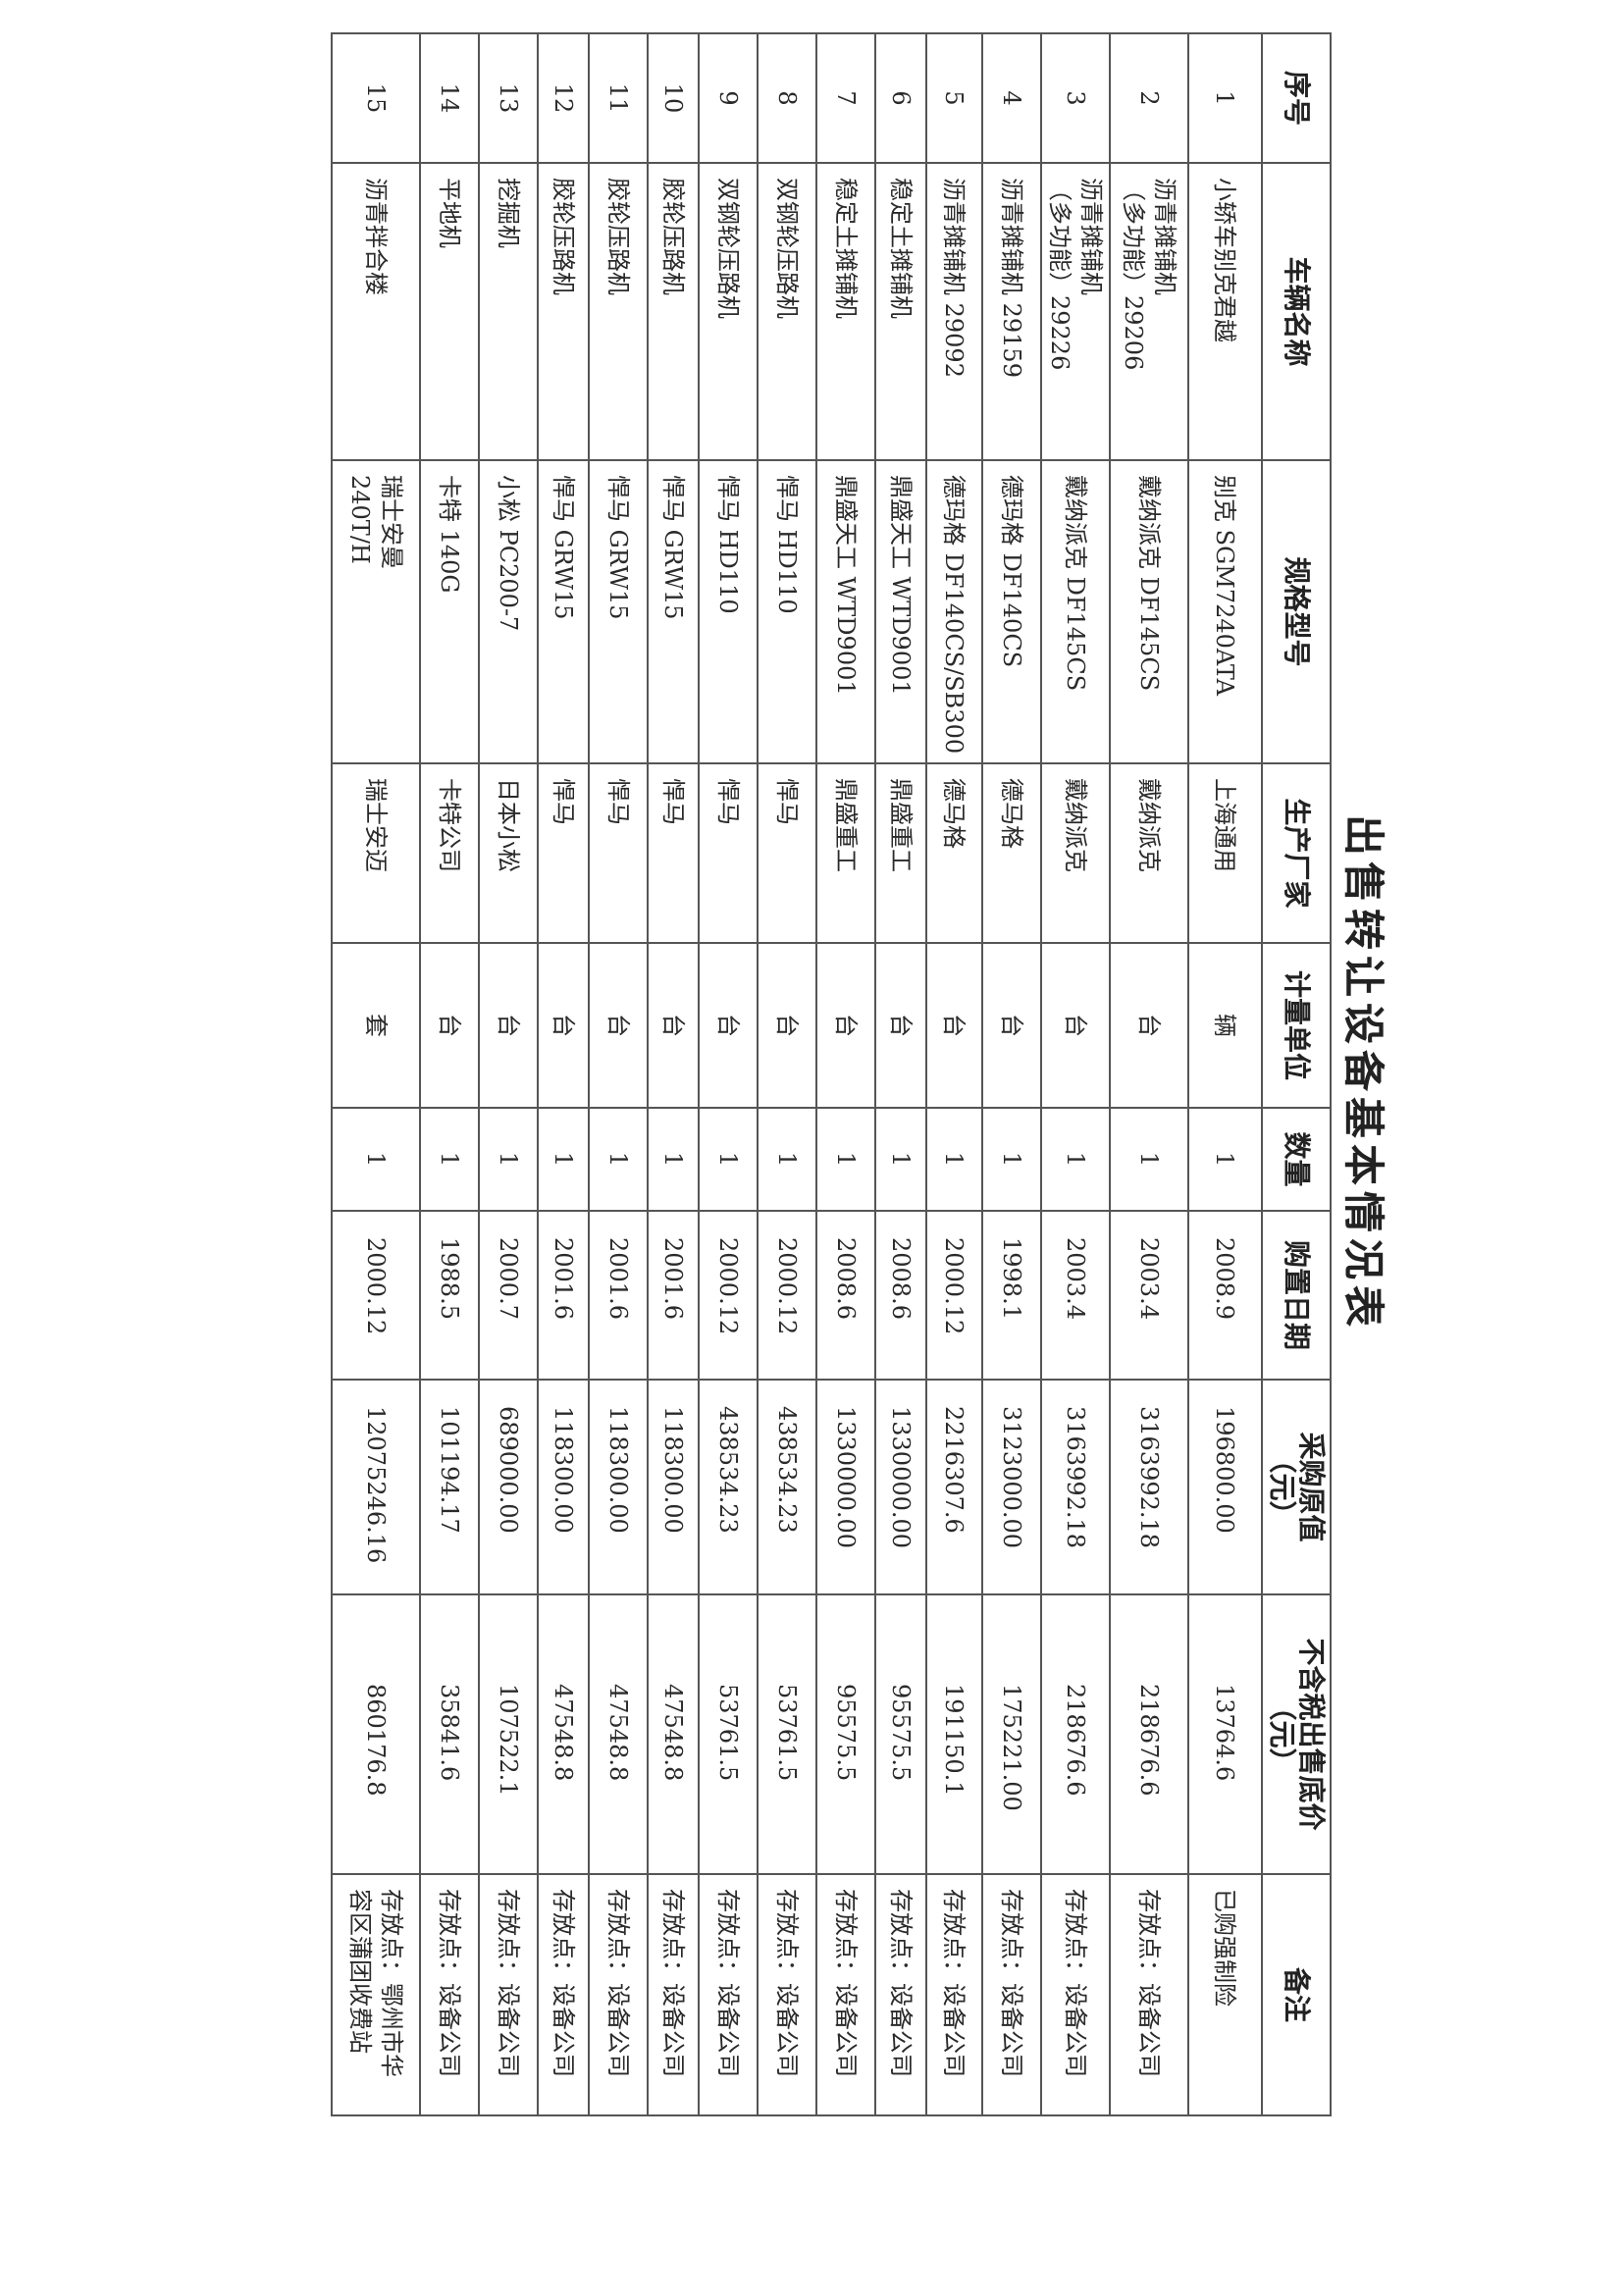 This screenshot has height=2296, width=1623. Describe the element at coordinates (1149, 1734) in the screenshot. I see `cell-price: 218676.6` at that location.